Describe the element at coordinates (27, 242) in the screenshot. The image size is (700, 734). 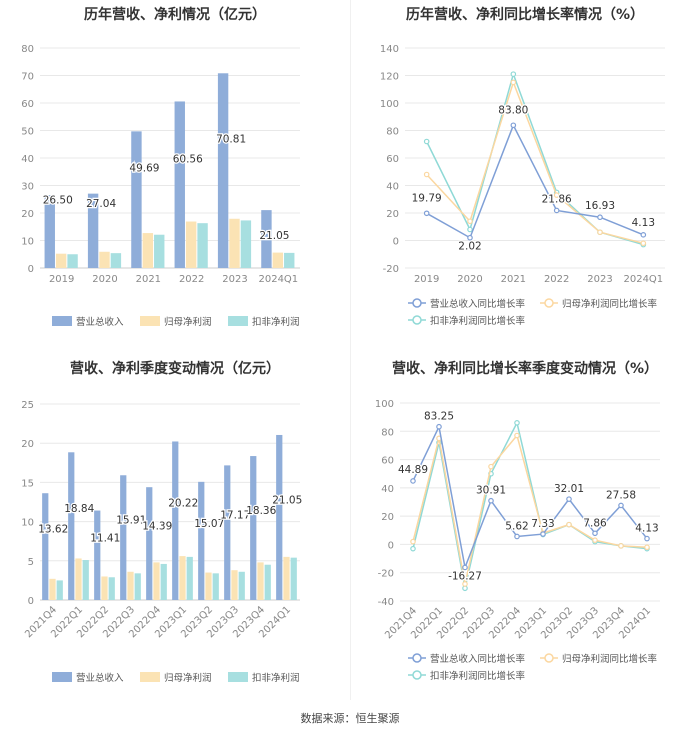
I see `y-tick-label: 10` at that location.